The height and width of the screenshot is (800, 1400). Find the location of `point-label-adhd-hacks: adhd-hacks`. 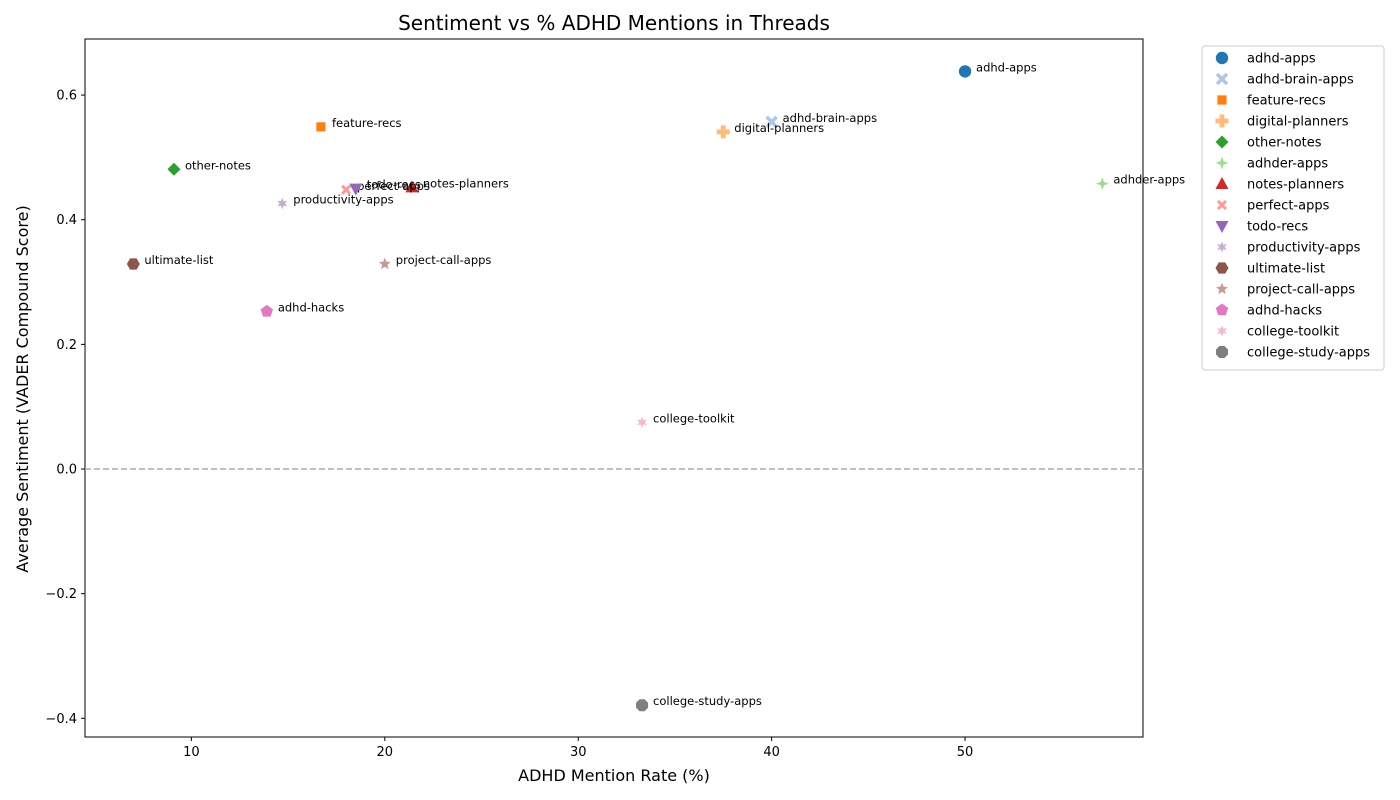

point-label-adhd-hacks: adhd-hacks is located at coordinates (311, 307).